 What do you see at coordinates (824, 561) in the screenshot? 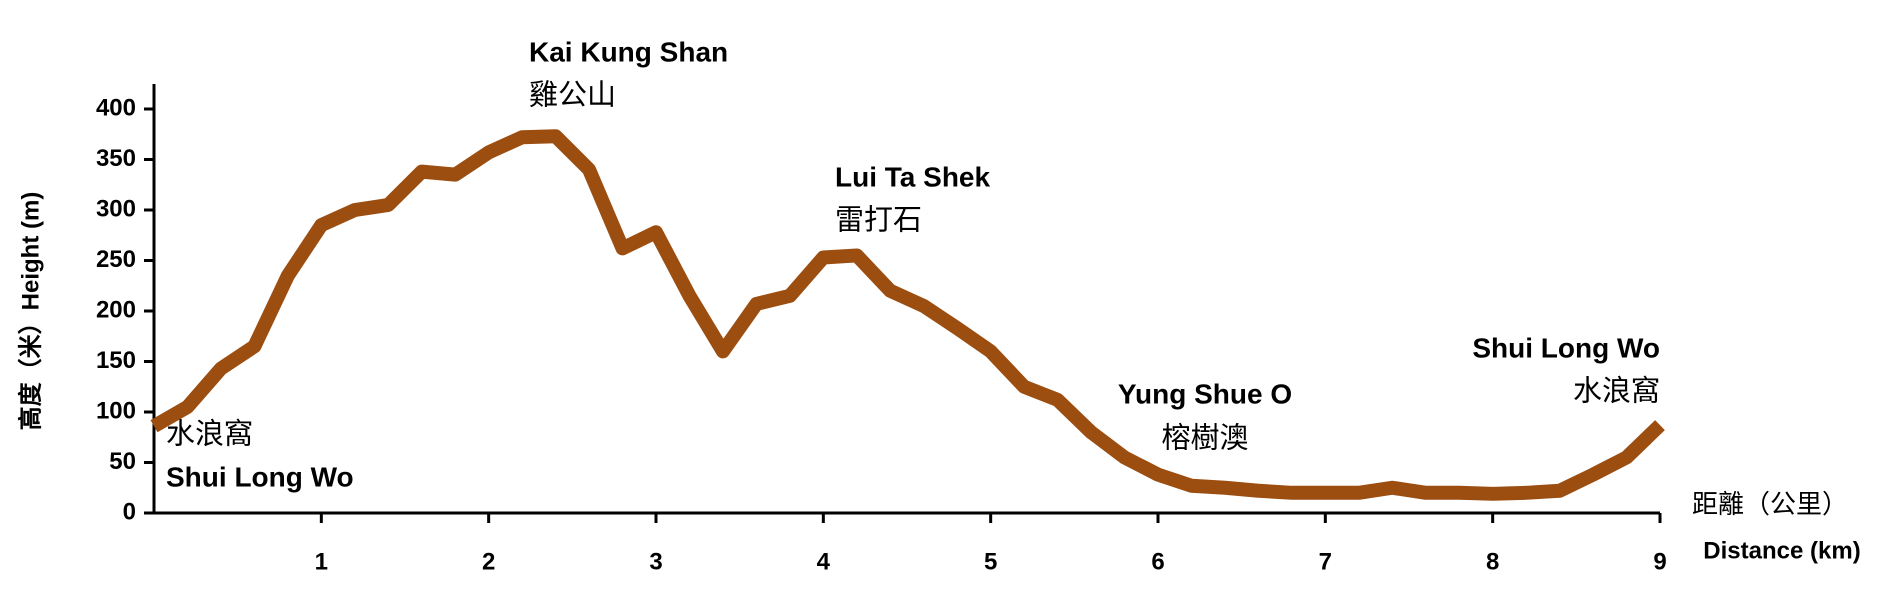
I see `x-tick-label: 4` at bounding box center [824, 561].